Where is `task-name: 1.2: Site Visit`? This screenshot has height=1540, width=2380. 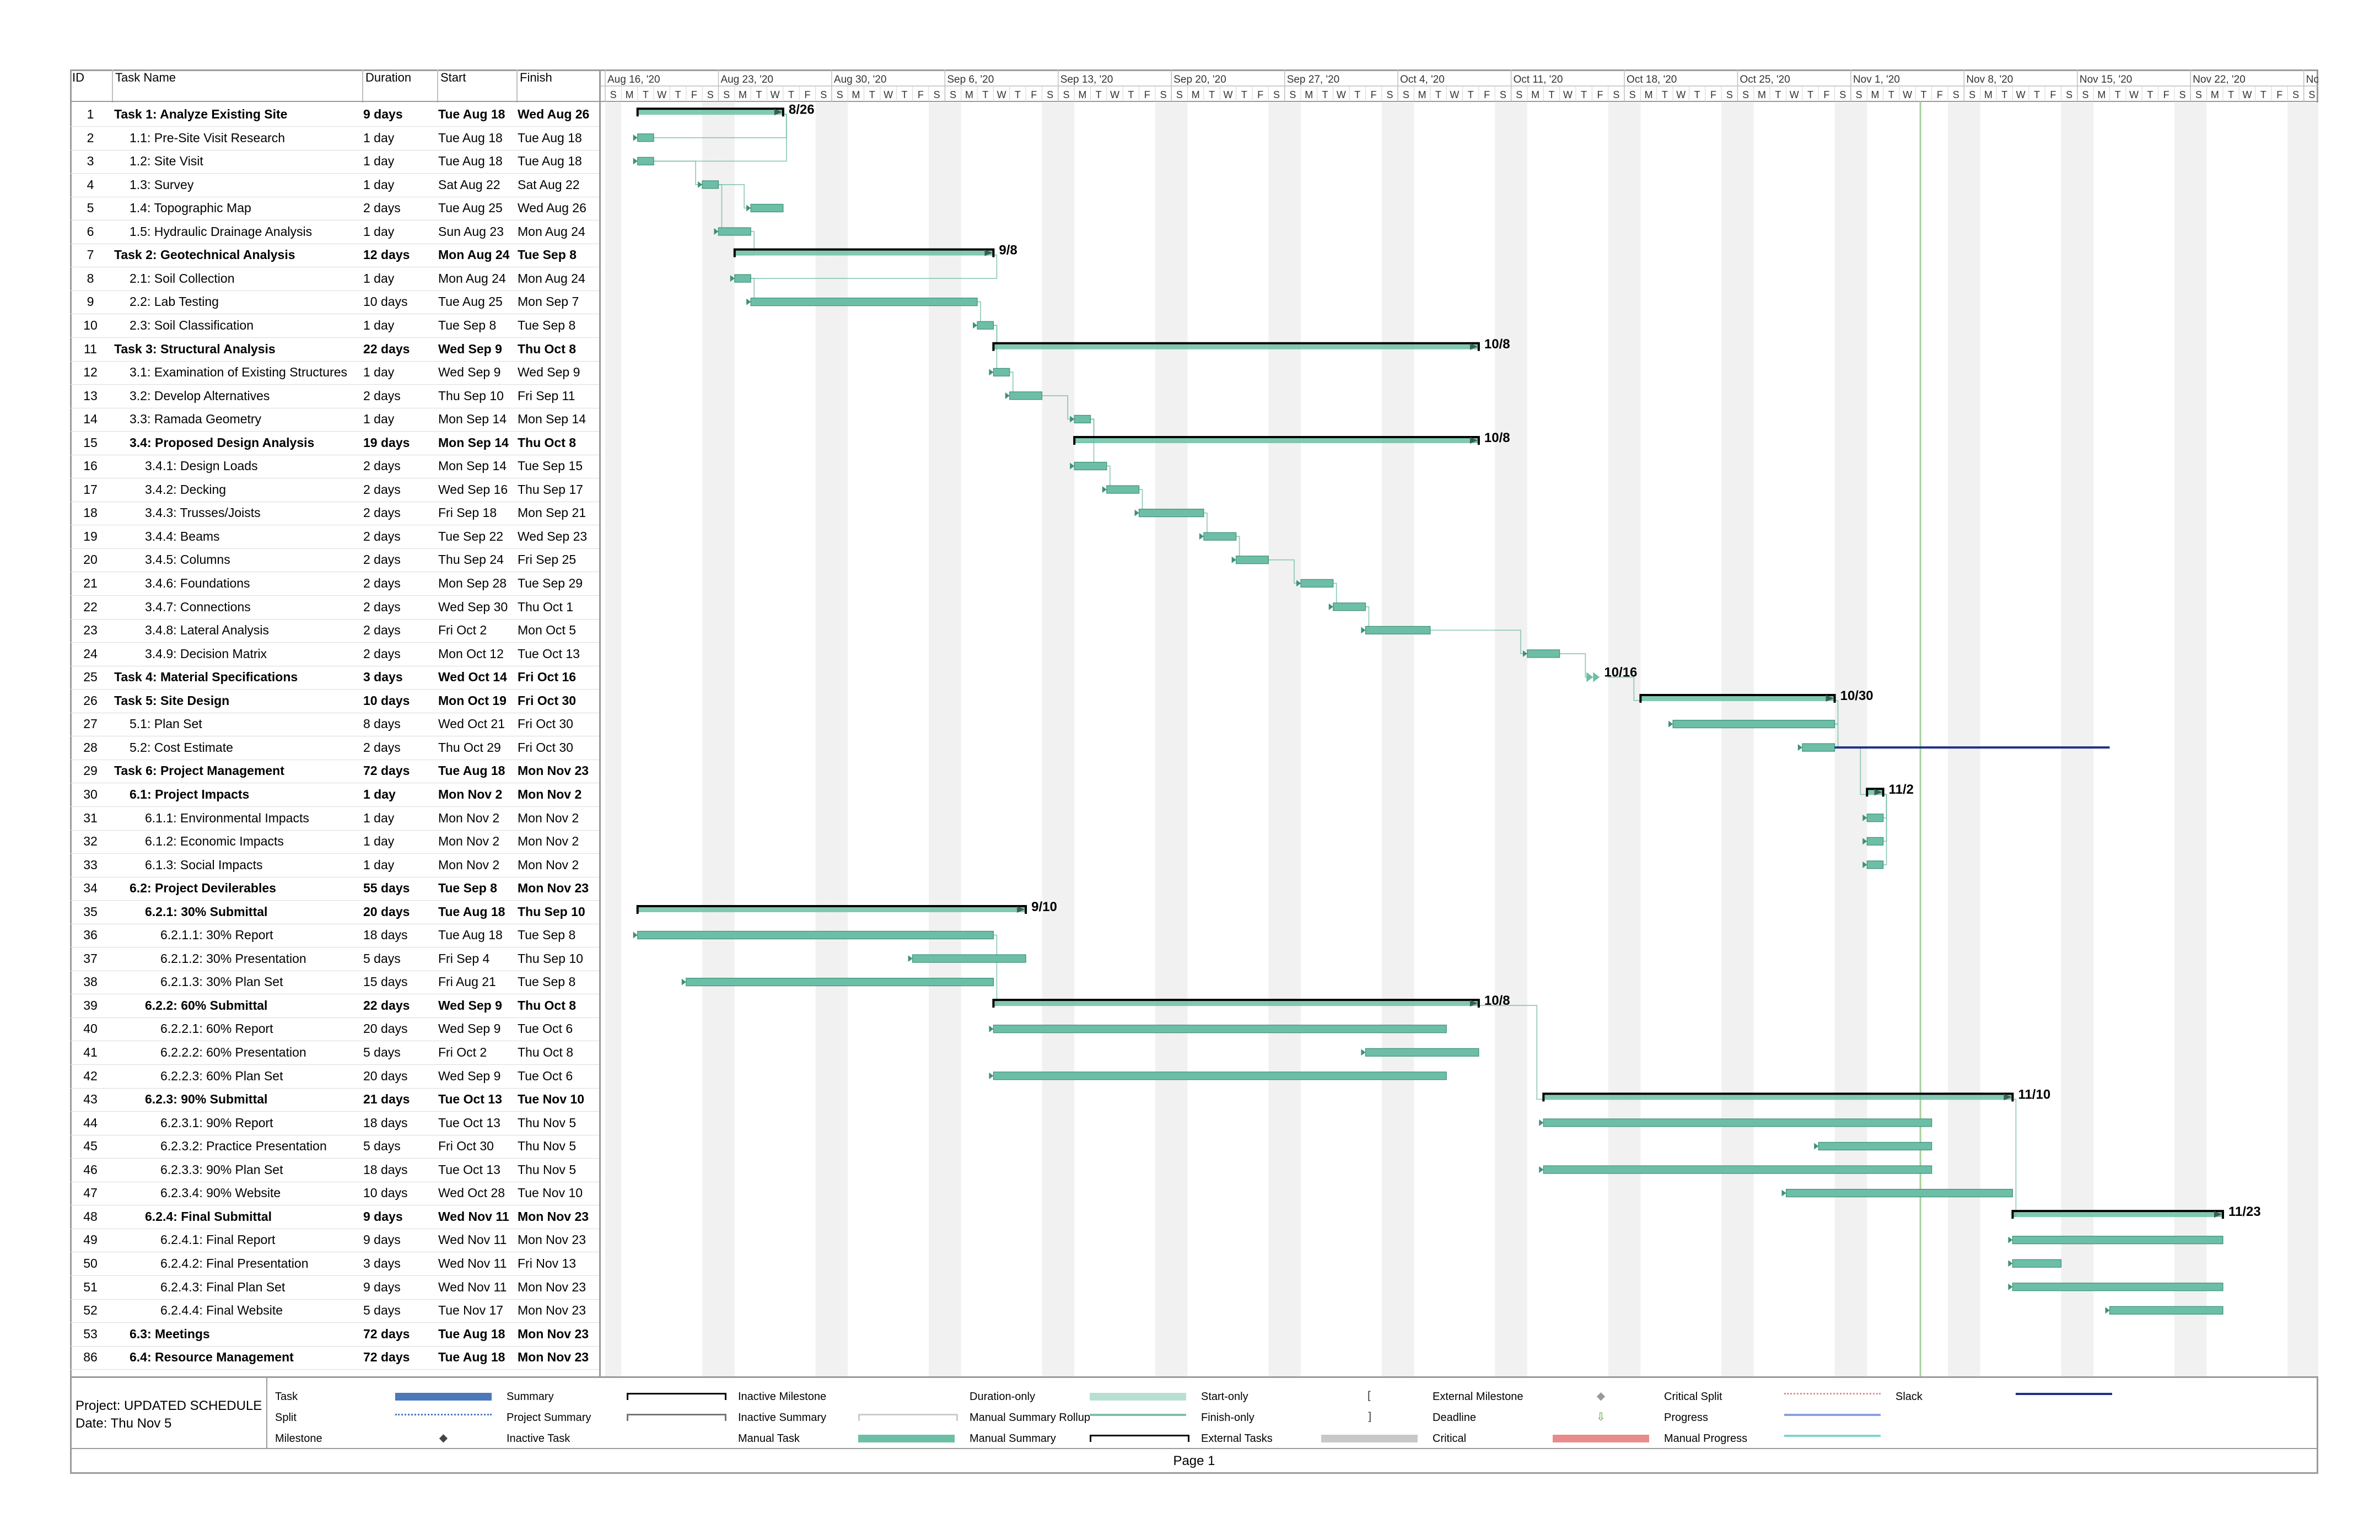
task-name: 1.2: Site Visit is located at coordinates (166, 161).